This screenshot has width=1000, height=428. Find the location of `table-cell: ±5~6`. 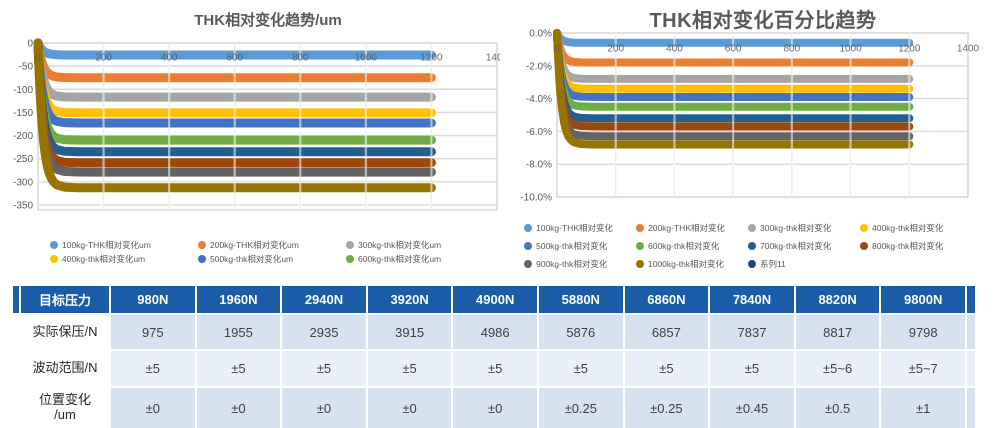

table-cell: ±5~6 is located at coordinates (837, 368).